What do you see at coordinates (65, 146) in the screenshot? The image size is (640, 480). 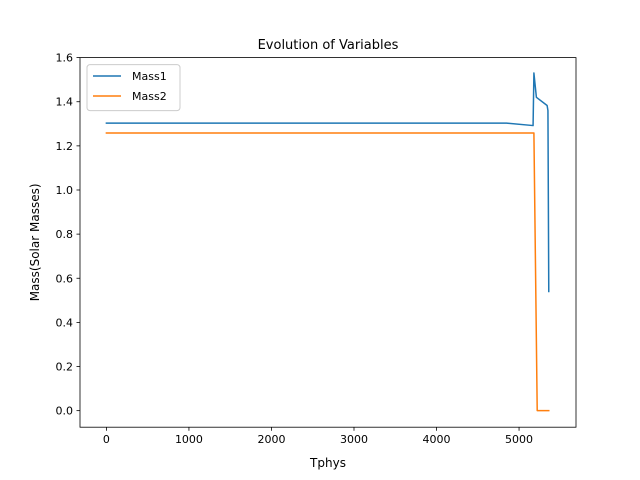 I see `y-tick-label: 1.2` at bounding box center [65, 146].